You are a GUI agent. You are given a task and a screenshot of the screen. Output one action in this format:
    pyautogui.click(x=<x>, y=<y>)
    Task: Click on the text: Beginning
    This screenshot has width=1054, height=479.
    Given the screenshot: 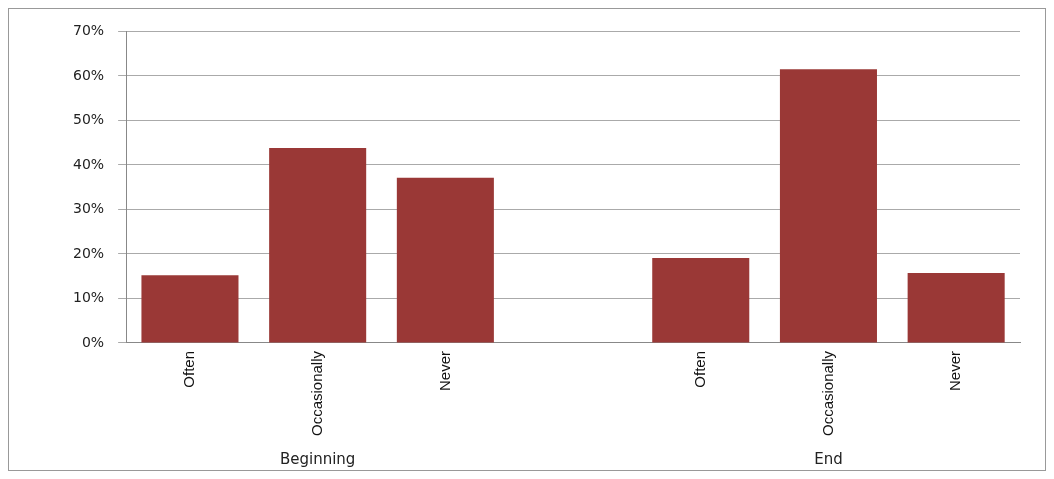 What is the action you would take?
    pyautogui.click(x=317, y=459)
    